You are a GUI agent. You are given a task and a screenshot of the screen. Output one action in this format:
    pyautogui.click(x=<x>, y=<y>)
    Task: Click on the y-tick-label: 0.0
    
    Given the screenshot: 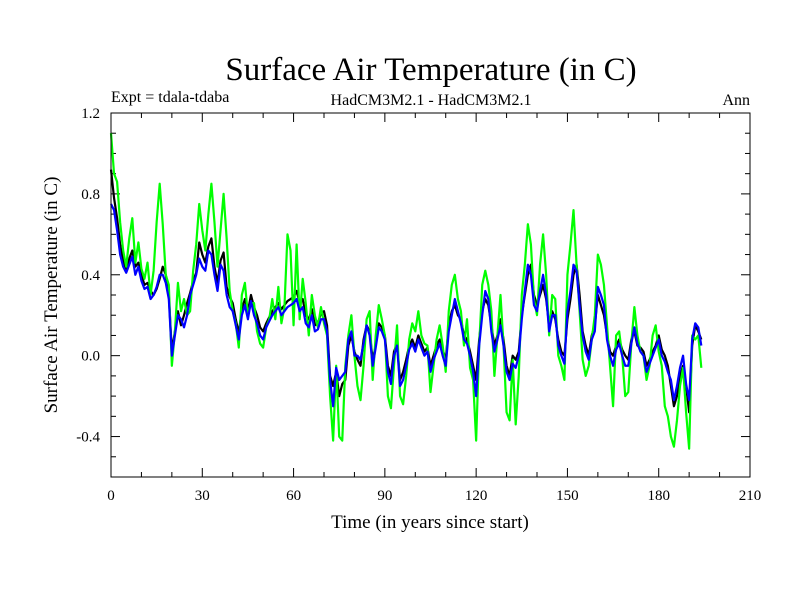 What is the action you would take?
    pyautogui.click(x=90, y=357)
    